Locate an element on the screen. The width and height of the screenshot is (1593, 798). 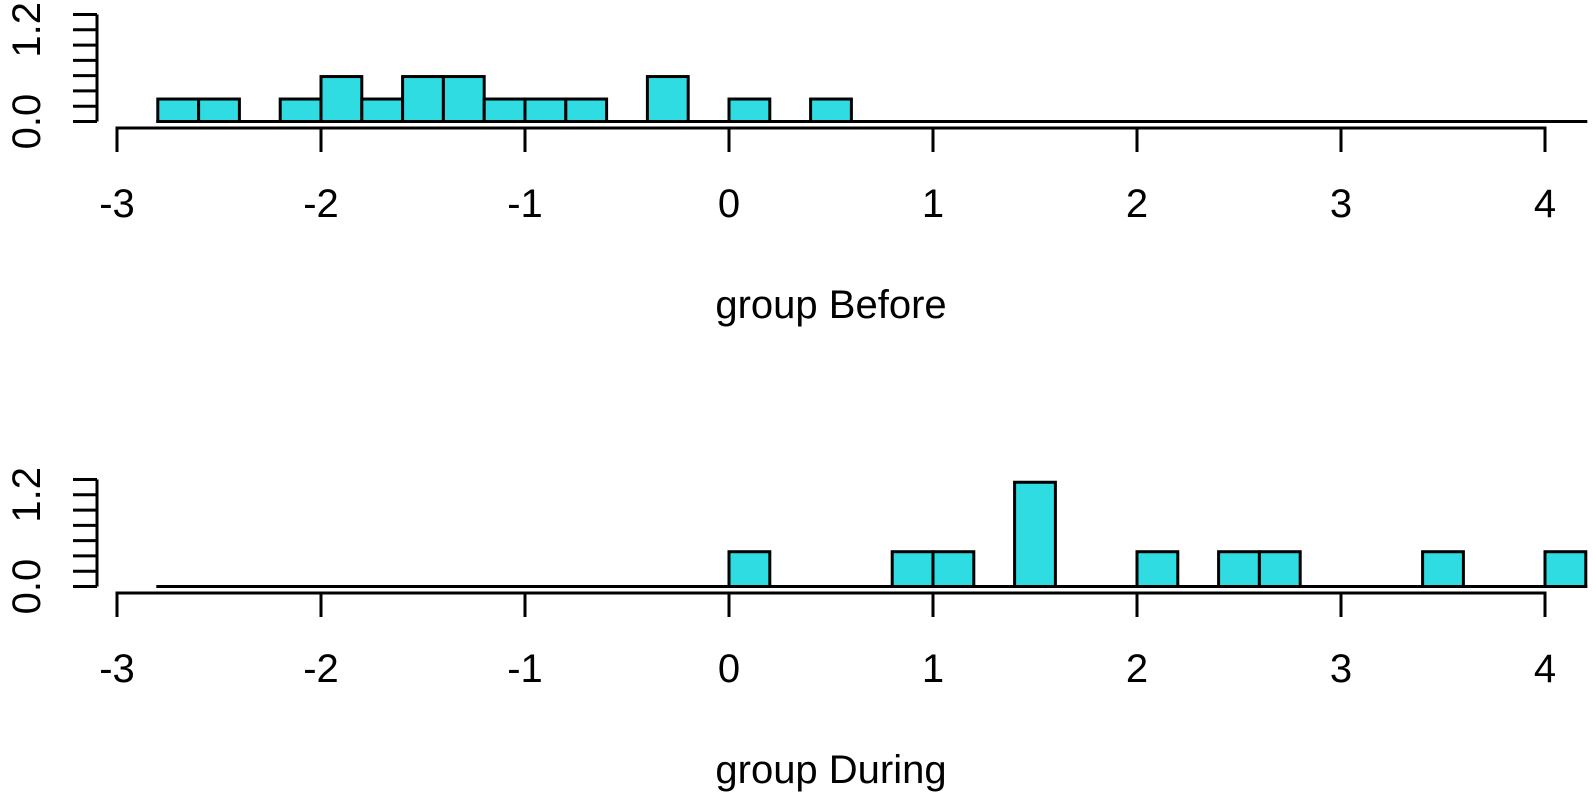
xlabel-group-during: group During is located at coordinates (831, 770).